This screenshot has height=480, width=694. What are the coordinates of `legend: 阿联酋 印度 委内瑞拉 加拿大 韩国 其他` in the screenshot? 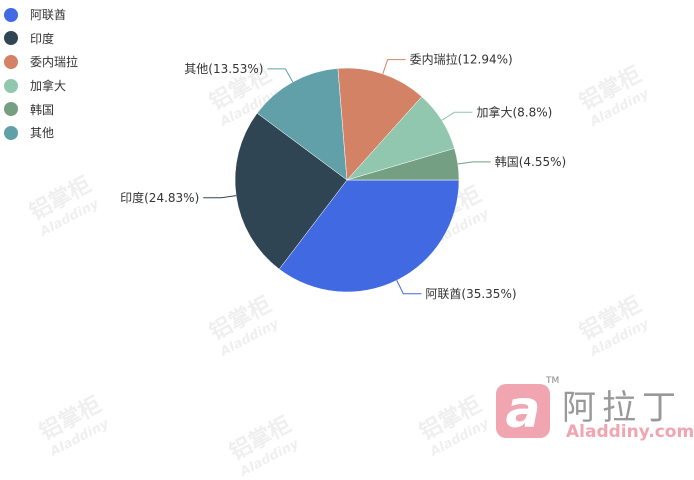 It's located at (41, 74).